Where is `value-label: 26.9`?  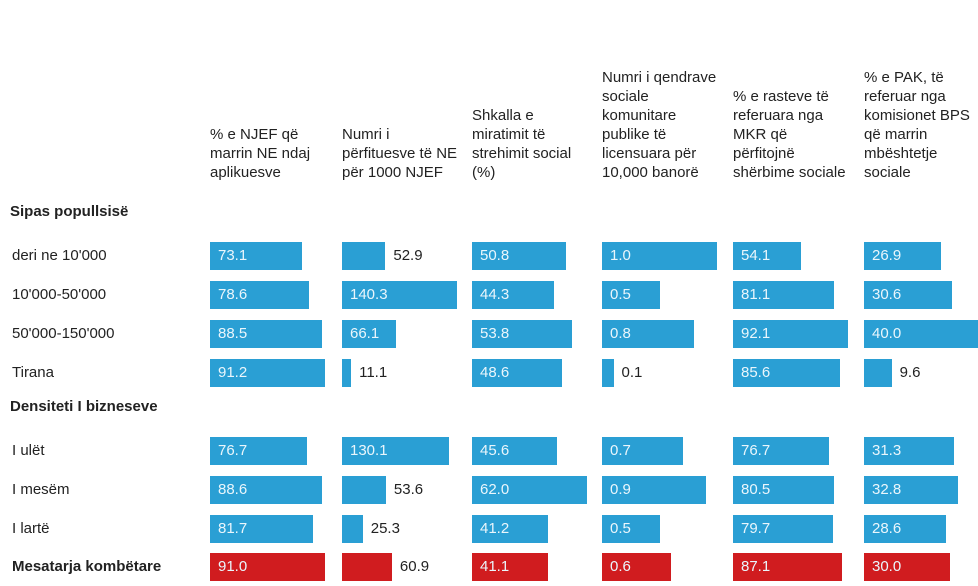
value-label: 26.9 is located at coordinates (887, 255).